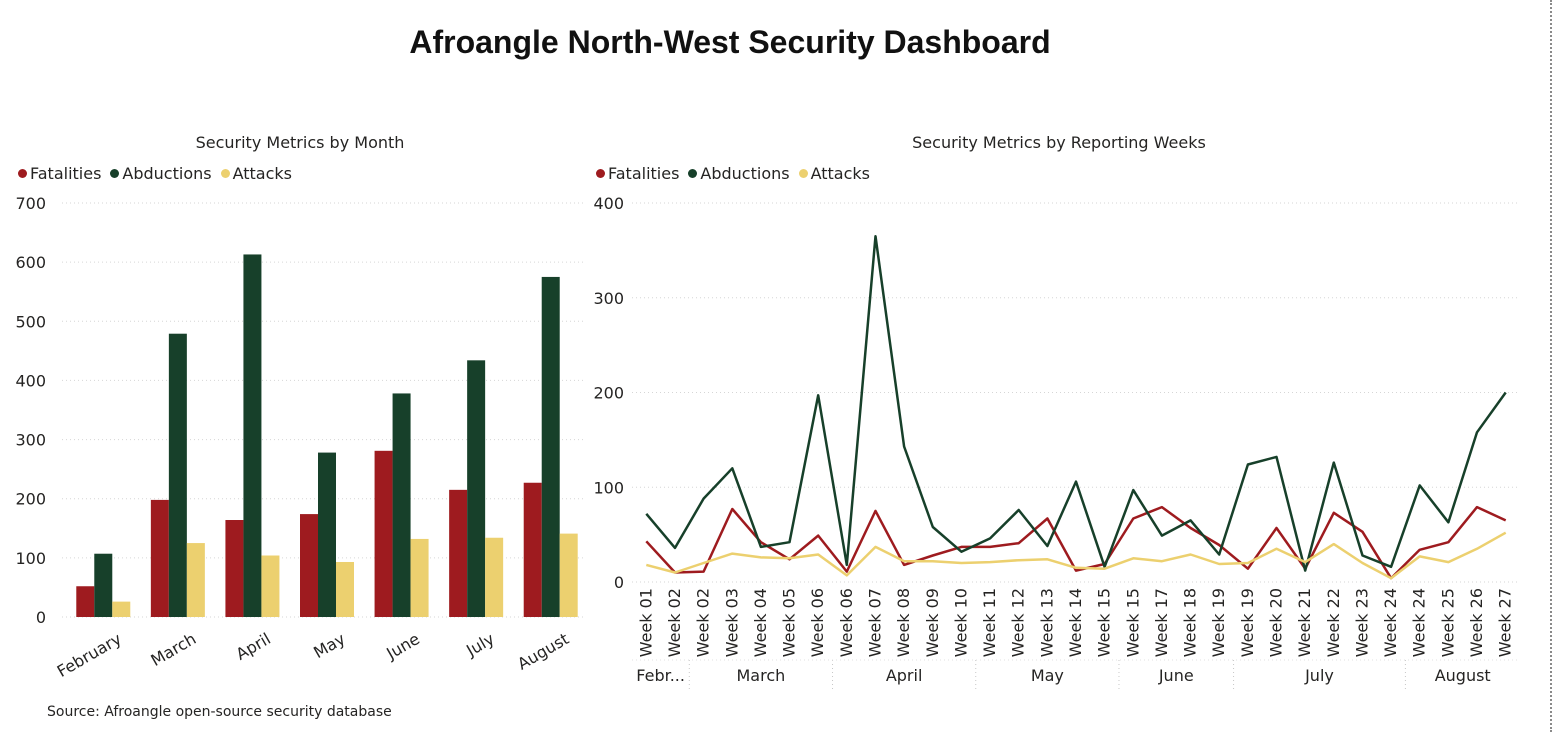  Describe the element at coordinates (177, 475) in the screenshot. I see `bar-abductions-march` at that location.